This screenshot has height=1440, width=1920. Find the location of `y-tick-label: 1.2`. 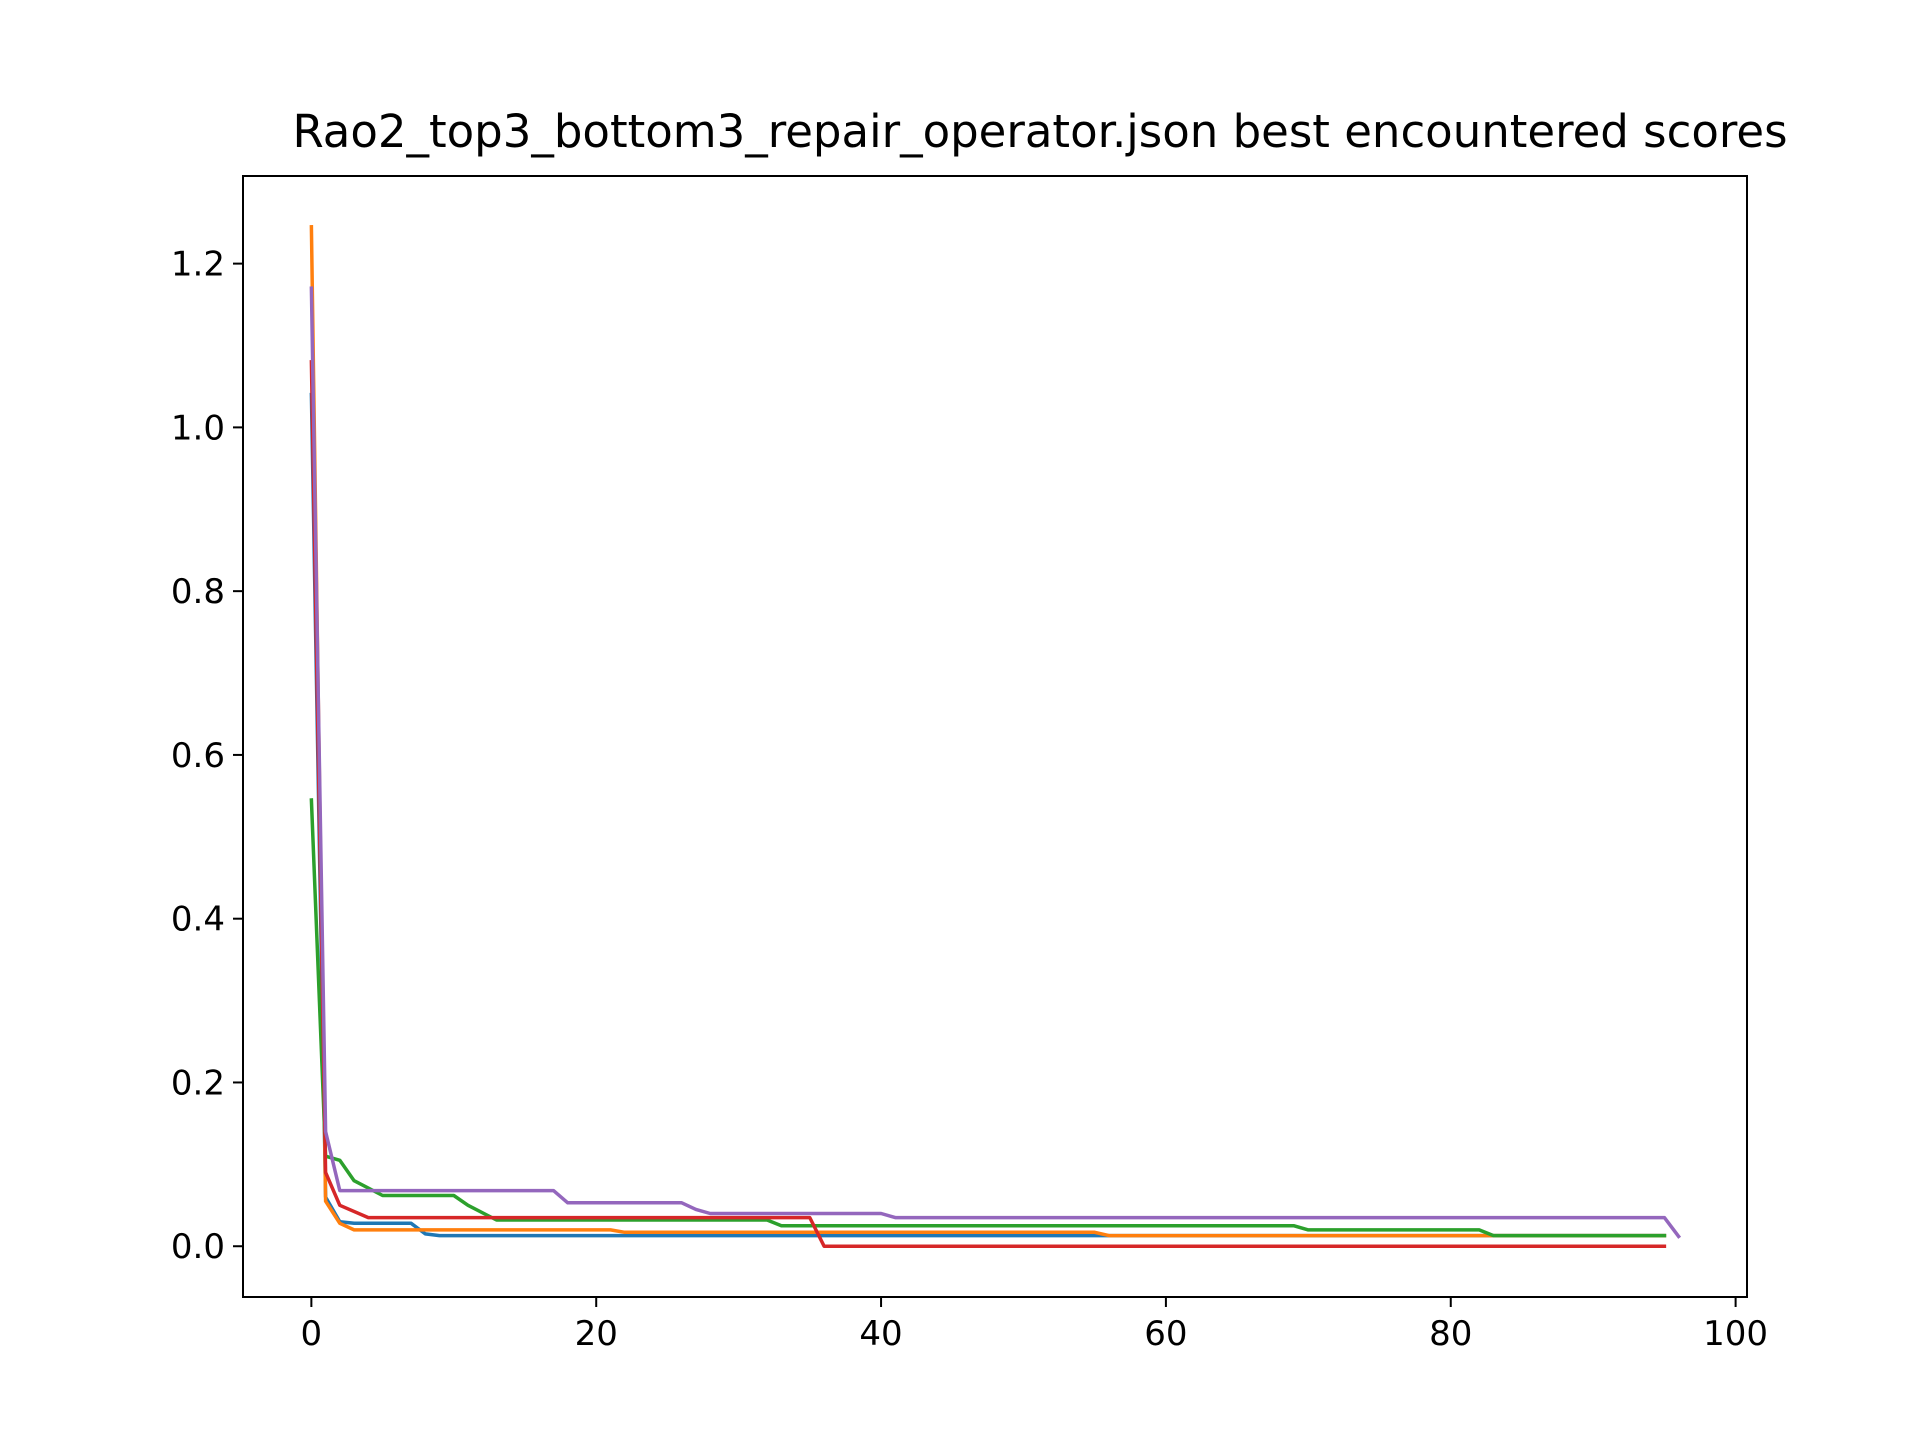

y-tick-label: 1.2 is located at coordinates (198, 265).